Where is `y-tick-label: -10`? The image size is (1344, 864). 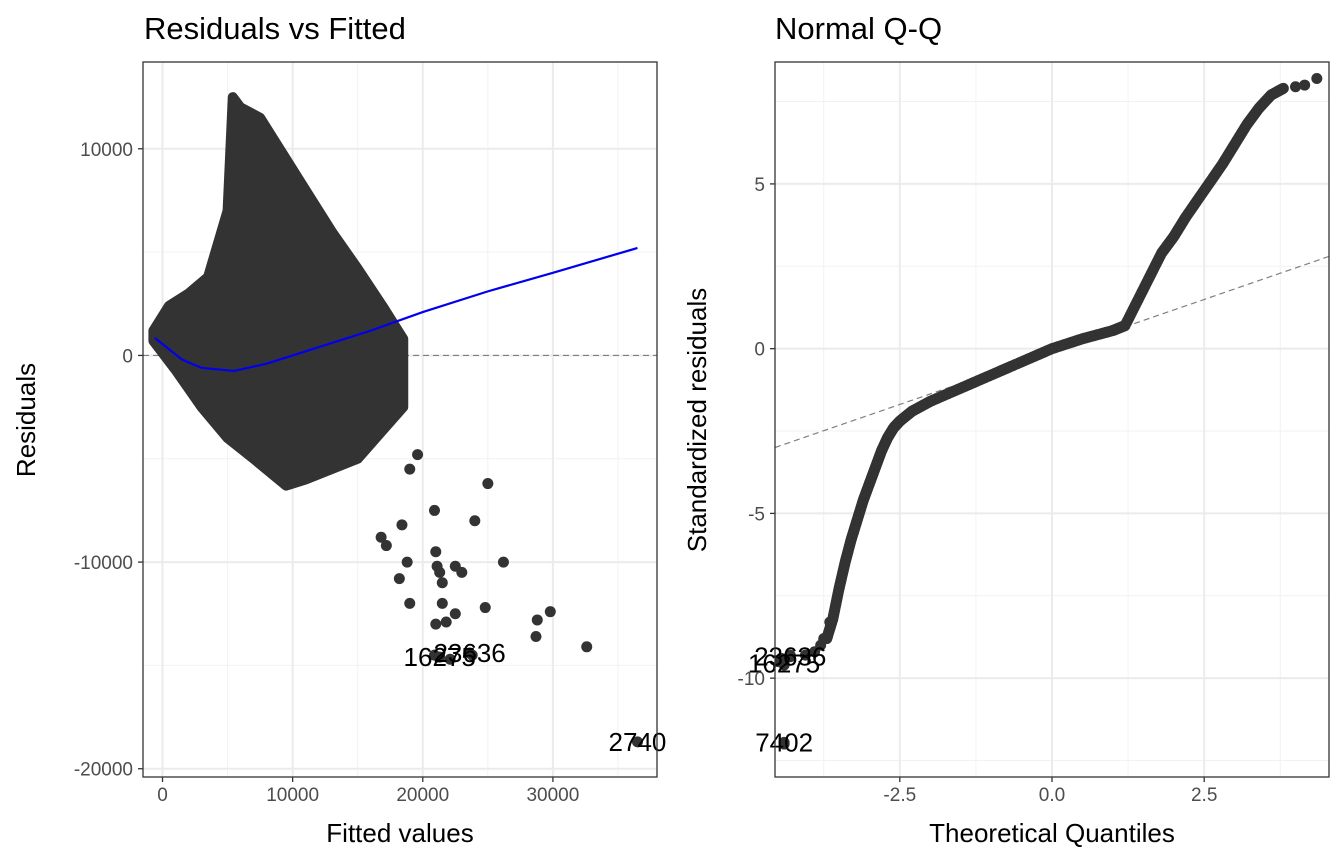 y-tick-label: -10 is located at coordinates (751, 679).